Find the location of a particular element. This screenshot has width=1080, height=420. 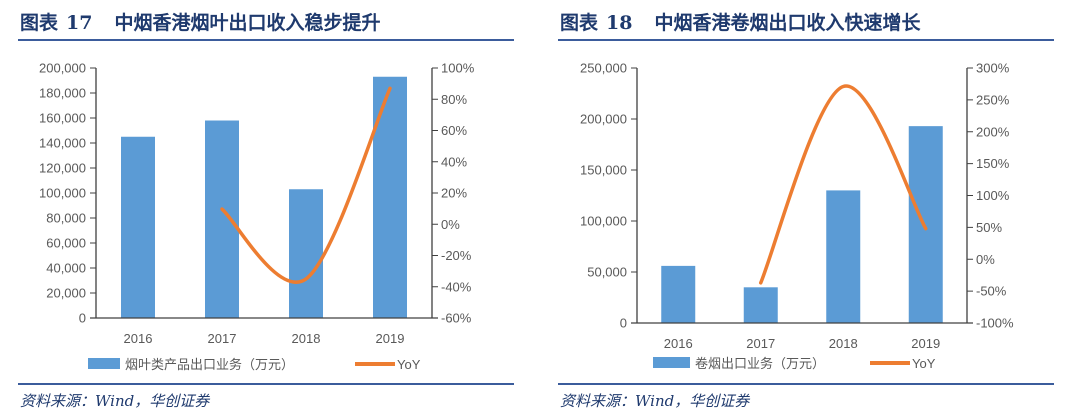

legend-bar-label: 烟叶类产品出口业务（万元） is located at coordinates (209, 364).